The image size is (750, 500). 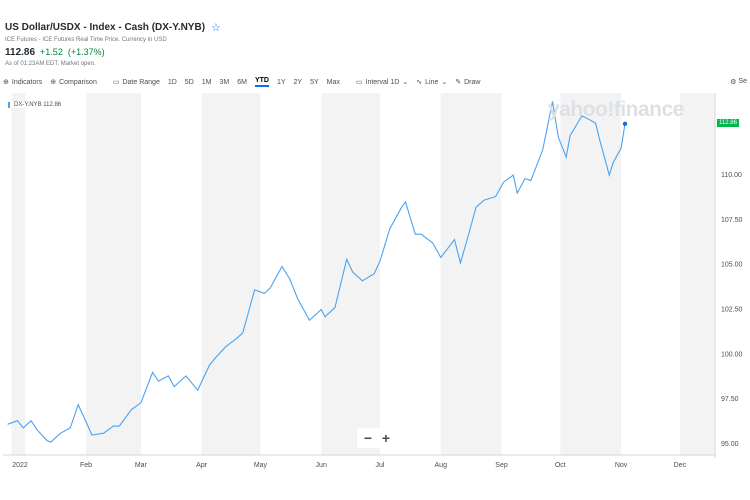 I want to click on x-tick-label: Feb, so click(x=86, y=465).